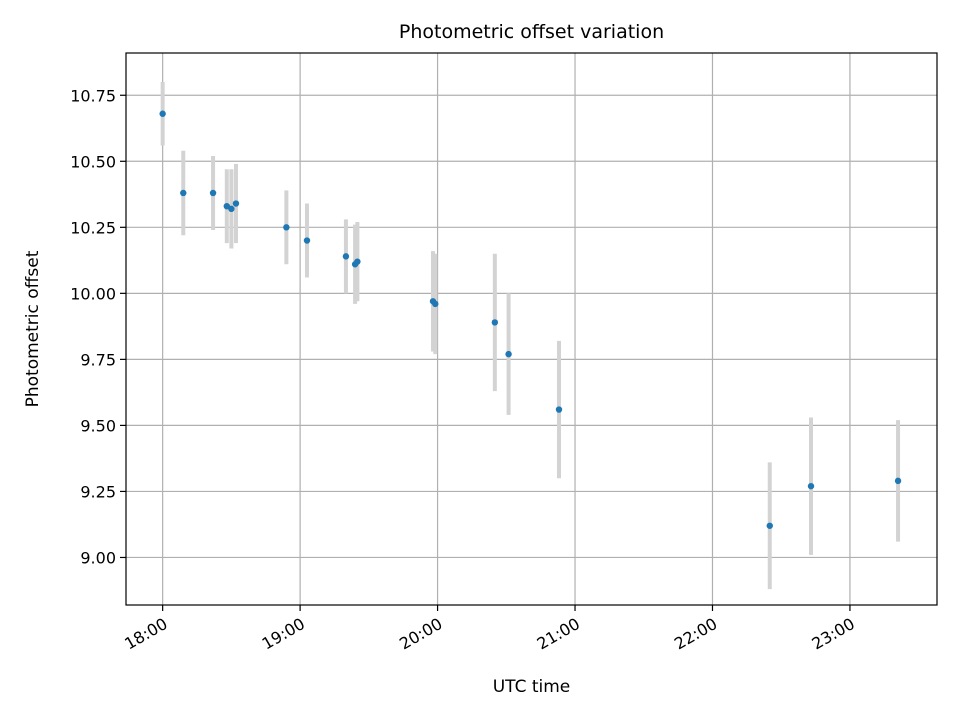 The width and height of the screenshot is (960, 720). Describe the element at coordinates (98, 326) in the screenshot. I see `y-ticks: 9.00 9.25 9.50 9.75 10.00 10.25 10.50 10.75` at that location.